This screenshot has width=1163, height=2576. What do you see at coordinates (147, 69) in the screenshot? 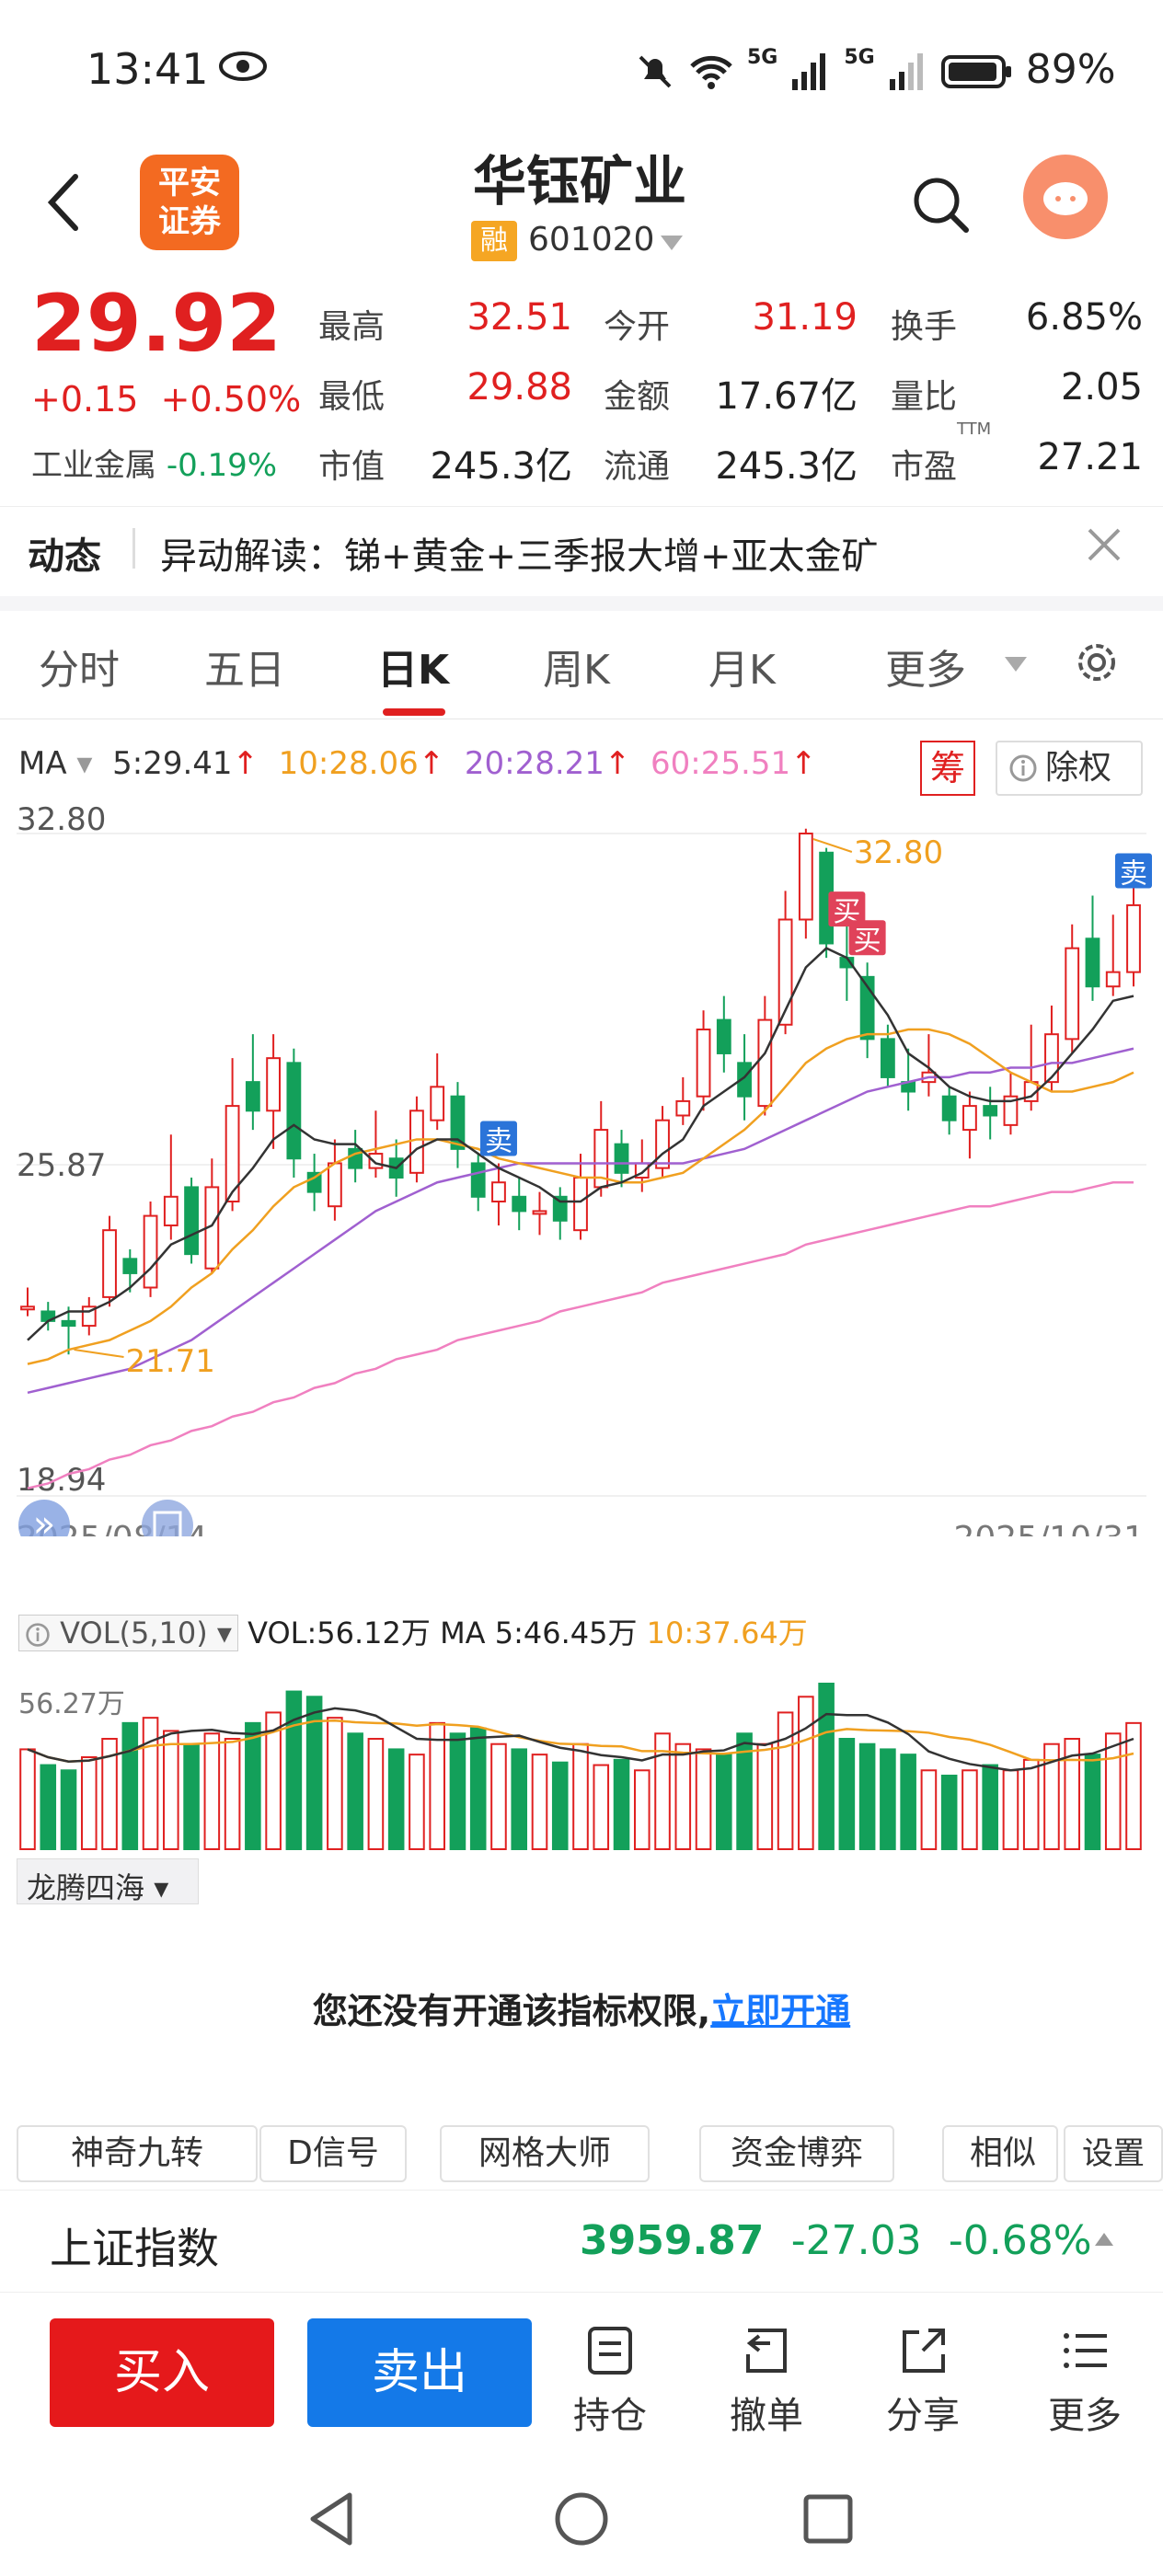
I see `status-time: 13:41` at bounding box center [147, 69].